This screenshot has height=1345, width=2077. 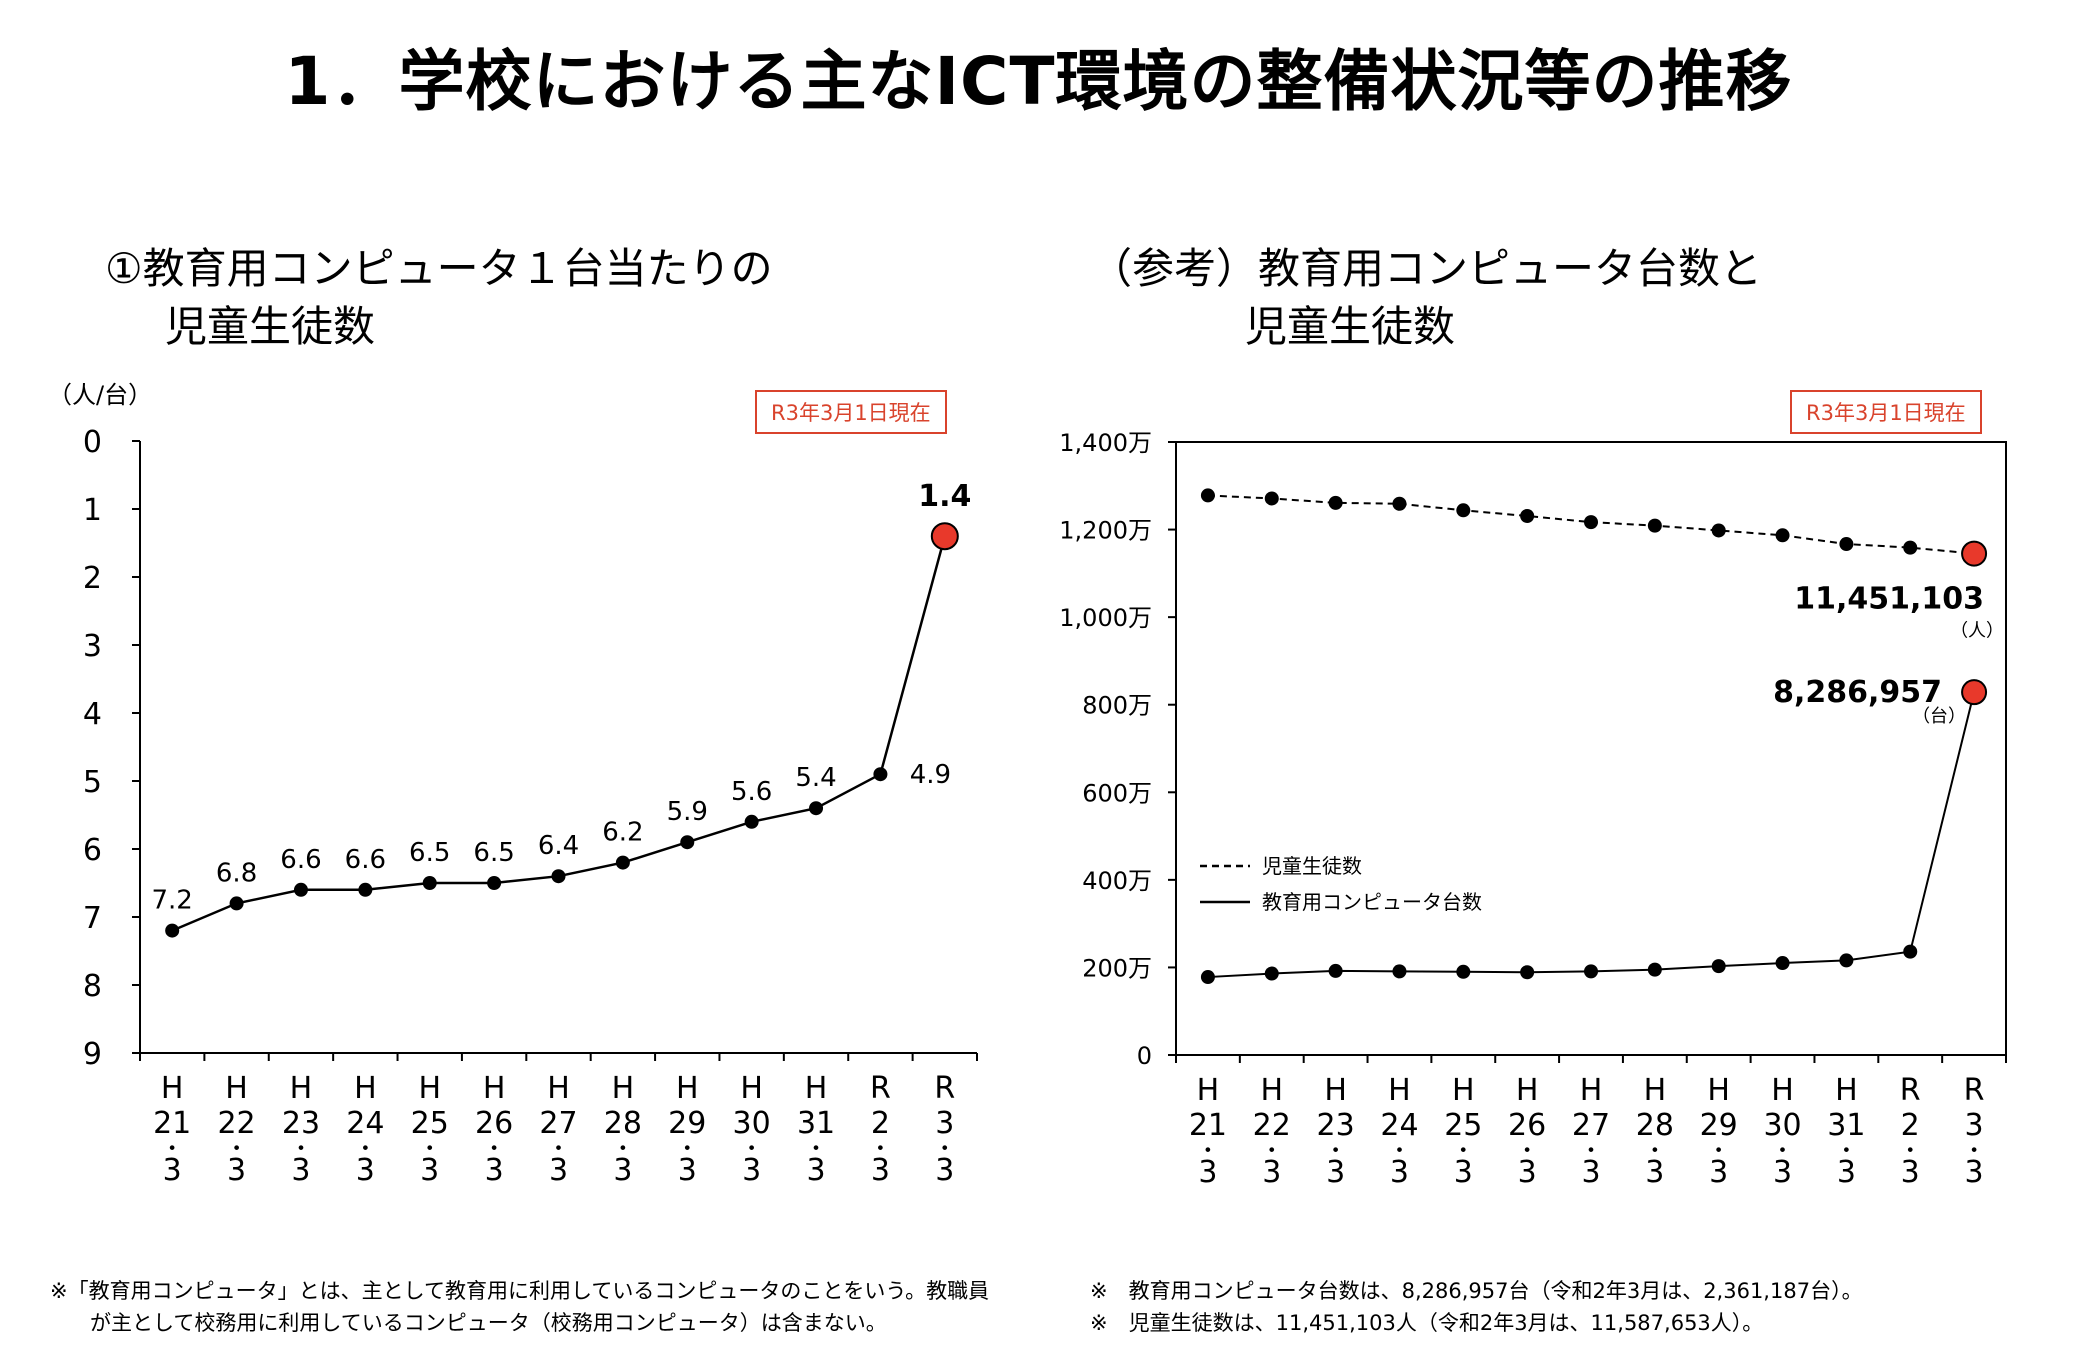 I want to click on left-x-tick-label: R, so click(x=944, y=1088).